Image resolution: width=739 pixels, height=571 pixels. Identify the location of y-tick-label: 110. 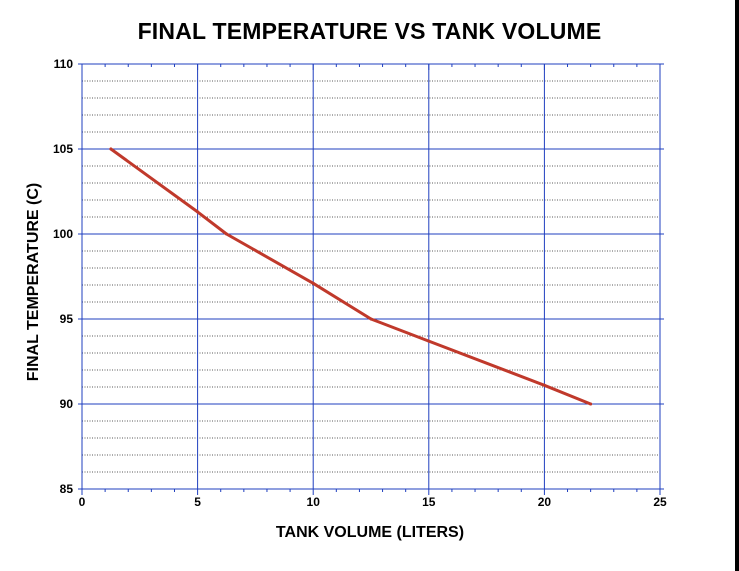
(64, 64).